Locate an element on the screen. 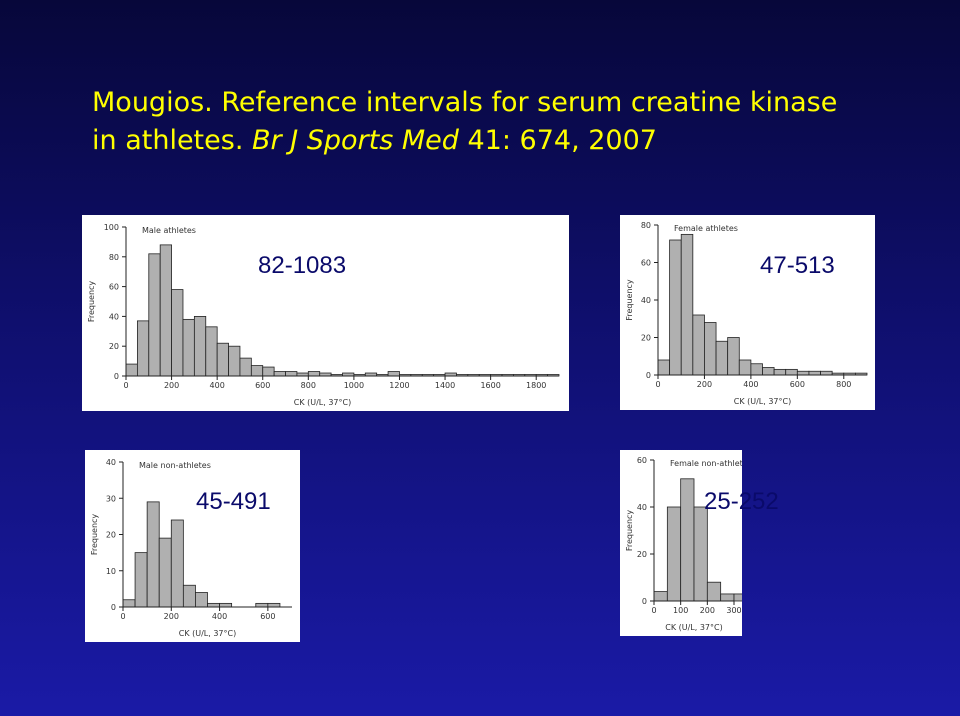 Image resolution: width=960 pixels, height=716 pixels. title-journal: Br J Sports Med is located at coordinates (355, 140).